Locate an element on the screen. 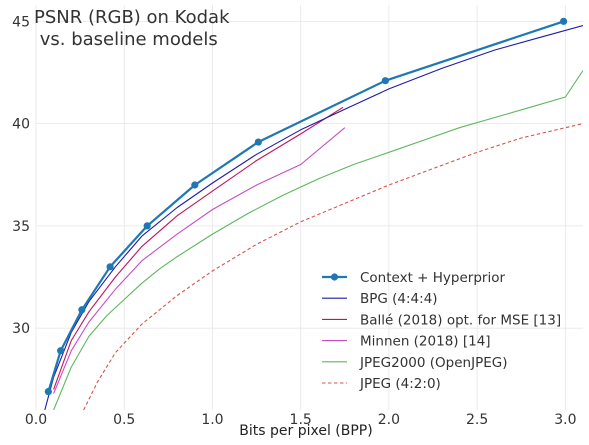  chart-title-line-2: vs. baseline models is located at coordinates (126, 39).